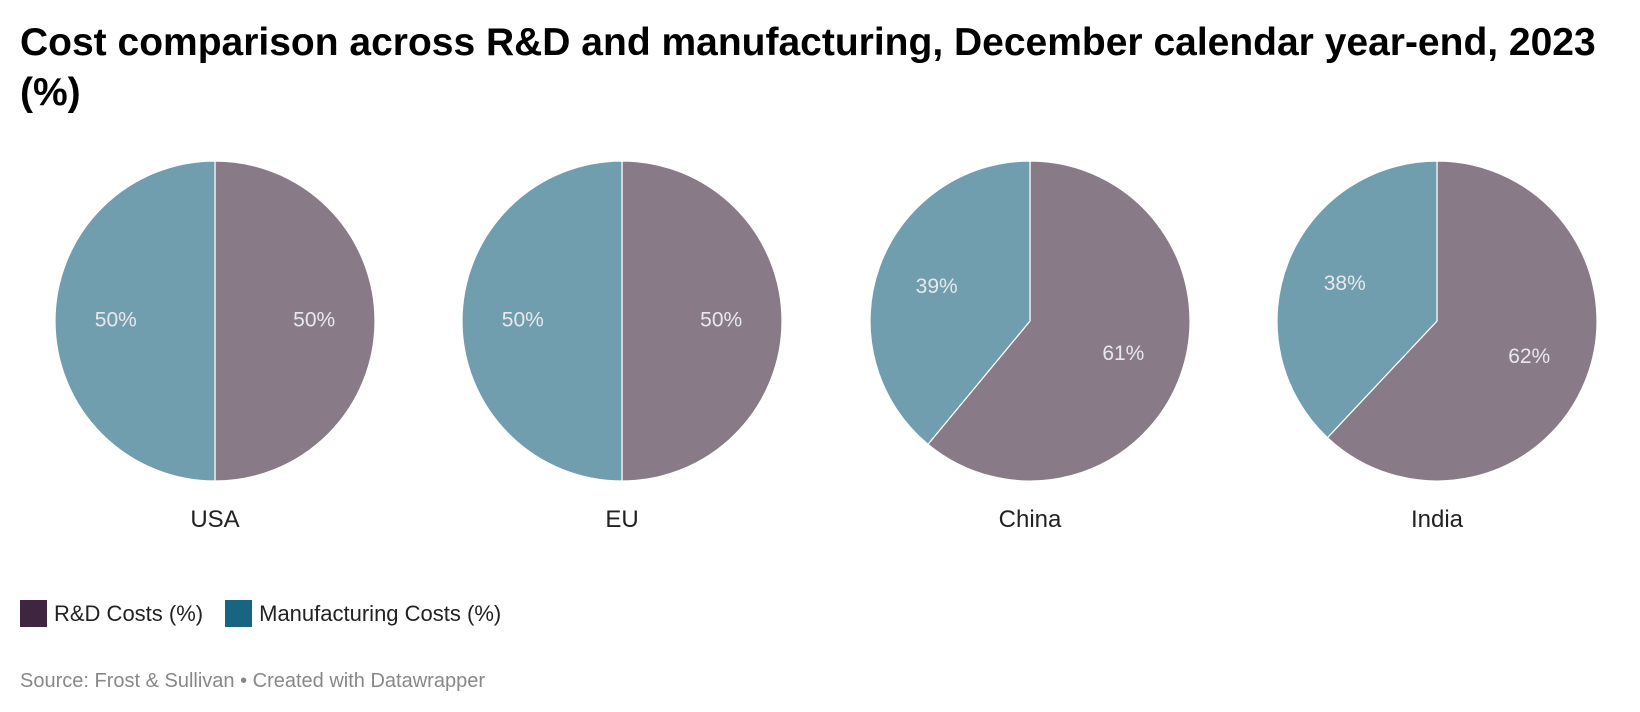  I want to click on slice-rd-usa, so click(295, 321).